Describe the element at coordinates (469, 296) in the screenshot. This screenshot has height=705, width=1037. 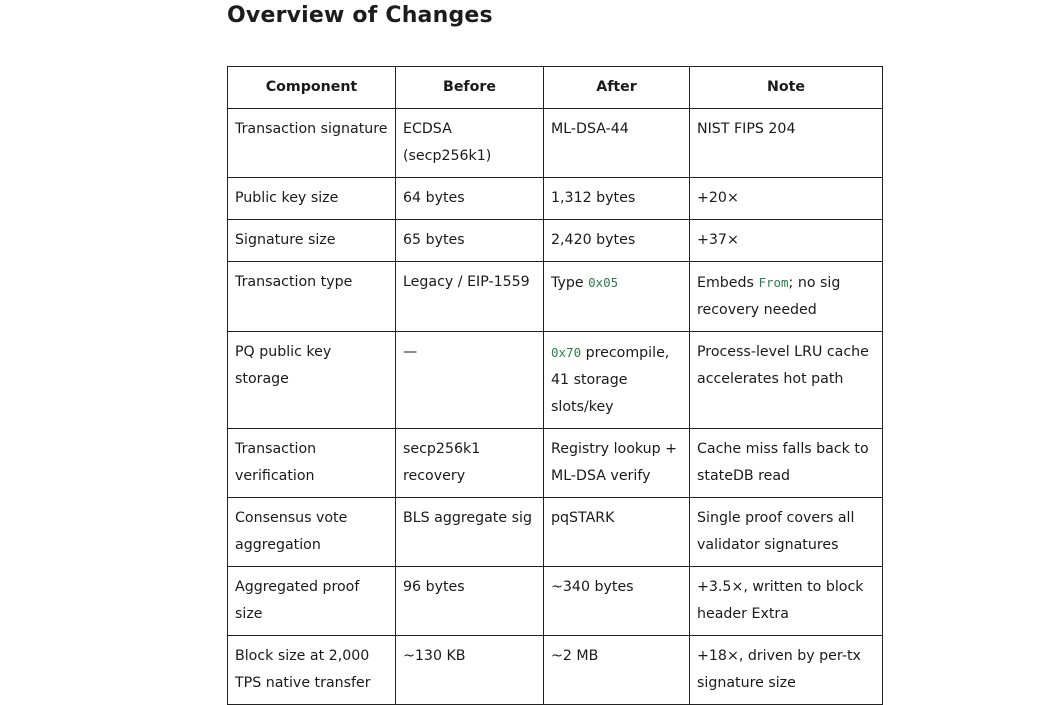
I see `cell-before: Legacy / EIP-1559` at that location.